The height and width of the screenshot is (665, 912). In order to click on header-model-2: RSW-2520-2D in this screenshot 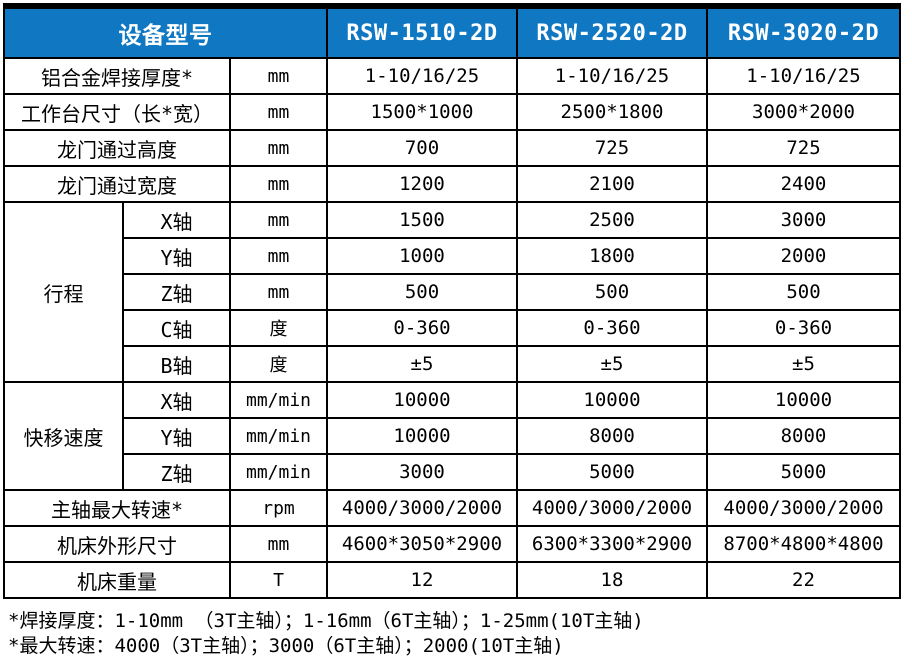, I will do `click(612, 32)`.